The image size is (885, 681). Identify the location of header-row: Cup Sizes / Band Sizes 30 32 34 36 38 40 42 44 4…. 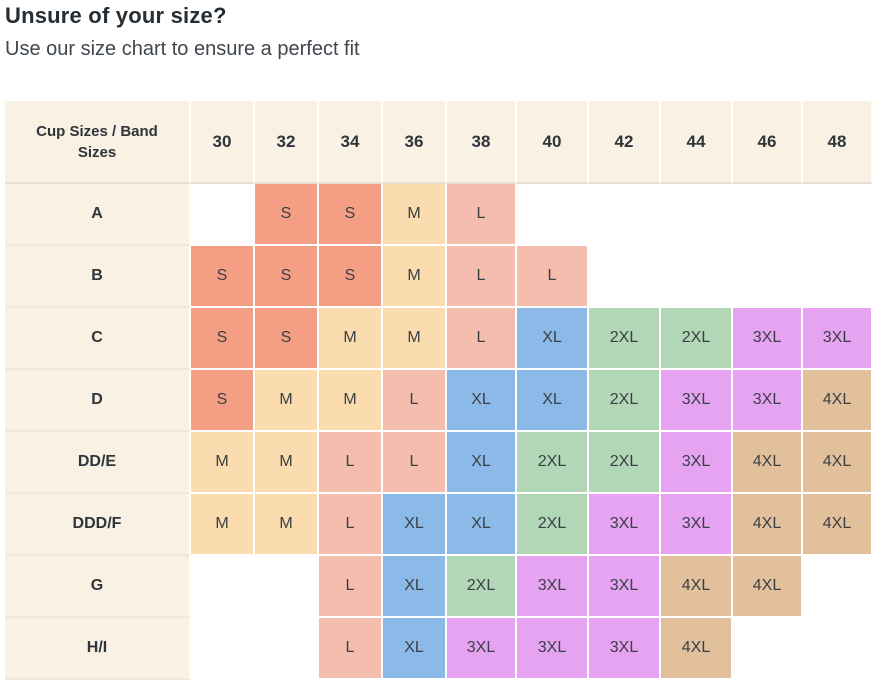
(439, 142).